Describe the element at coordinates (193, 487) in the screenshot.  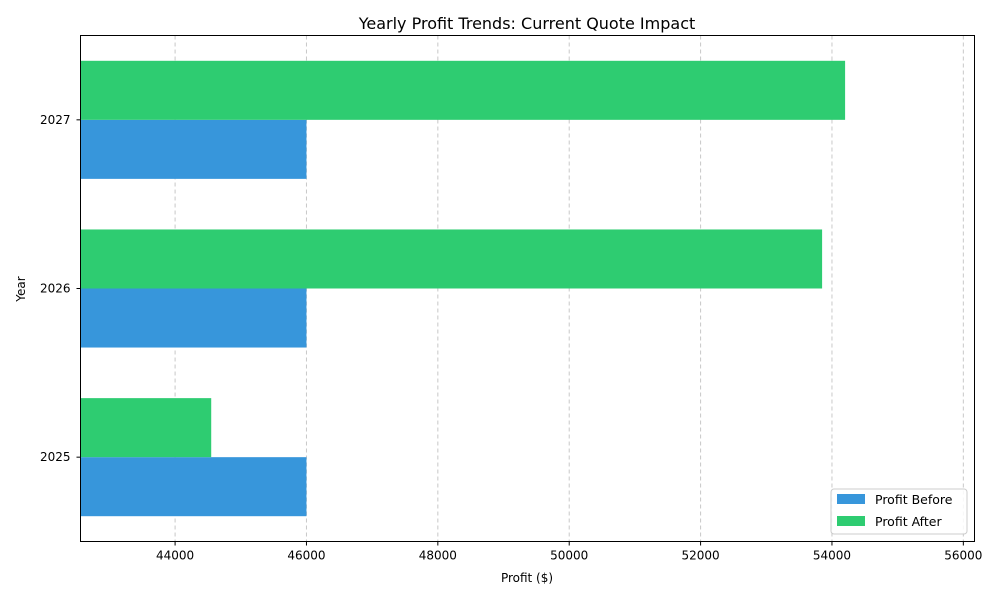
I see `bar-profit-before-2025` at that location.